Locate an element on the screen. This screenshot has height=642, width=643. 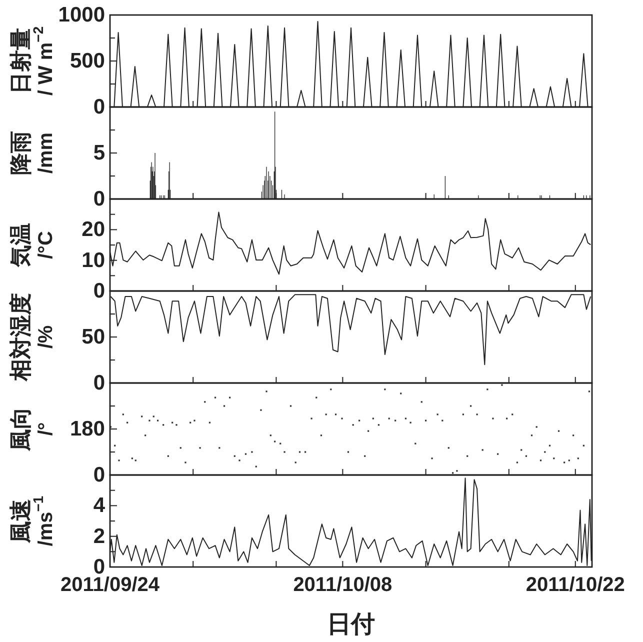
y-tick-label: 500 is located at coordinates (87, 61).